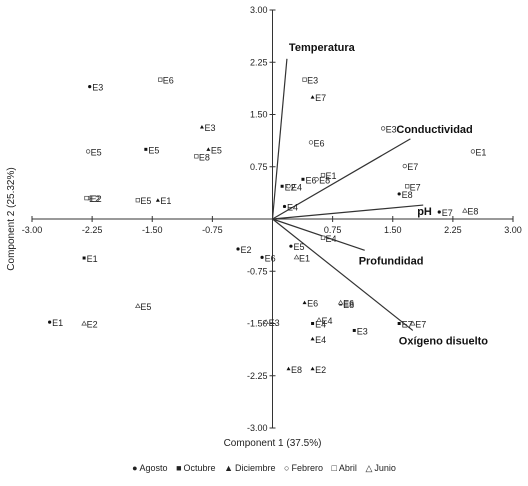  Describe the element at coordinates (334, 468) in the screenshot. I see `legend-symbol: □` at that location.